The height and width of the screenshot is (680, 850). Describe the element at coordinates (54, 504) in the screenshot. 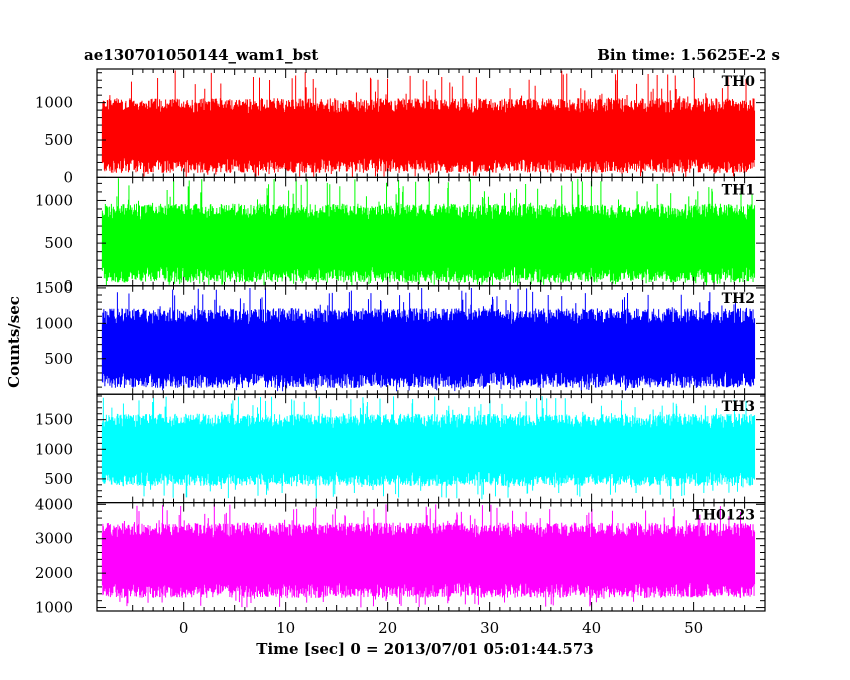

I see `y-tick-label: 4000` at that location.